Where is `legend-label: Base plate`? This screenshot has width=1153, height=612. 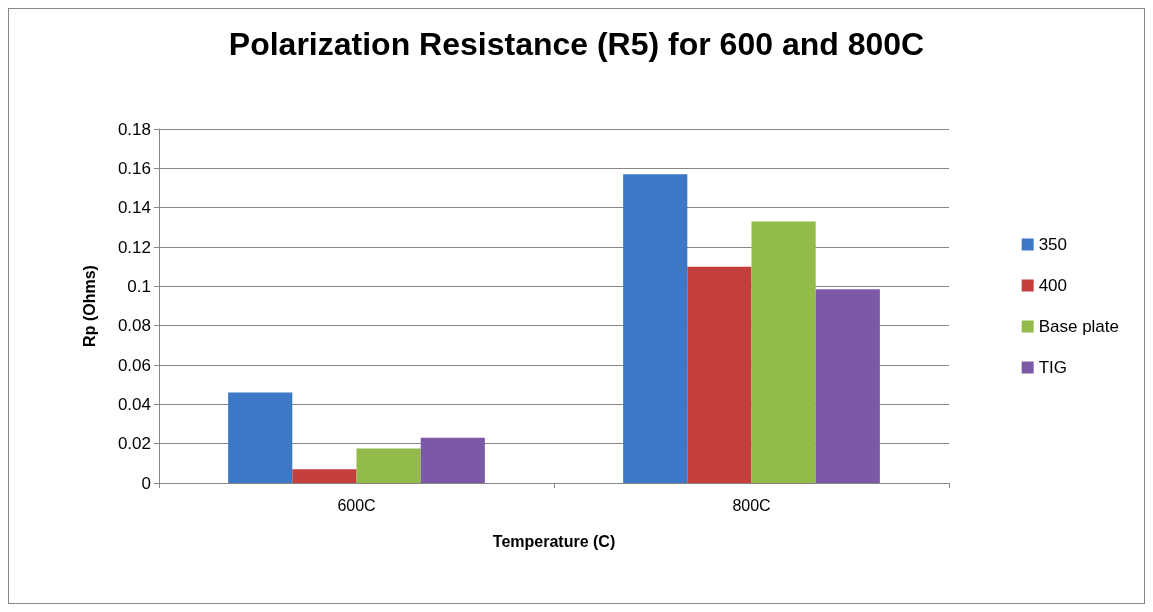 legend-label: Base plate is located at coordinates (1079, 326).